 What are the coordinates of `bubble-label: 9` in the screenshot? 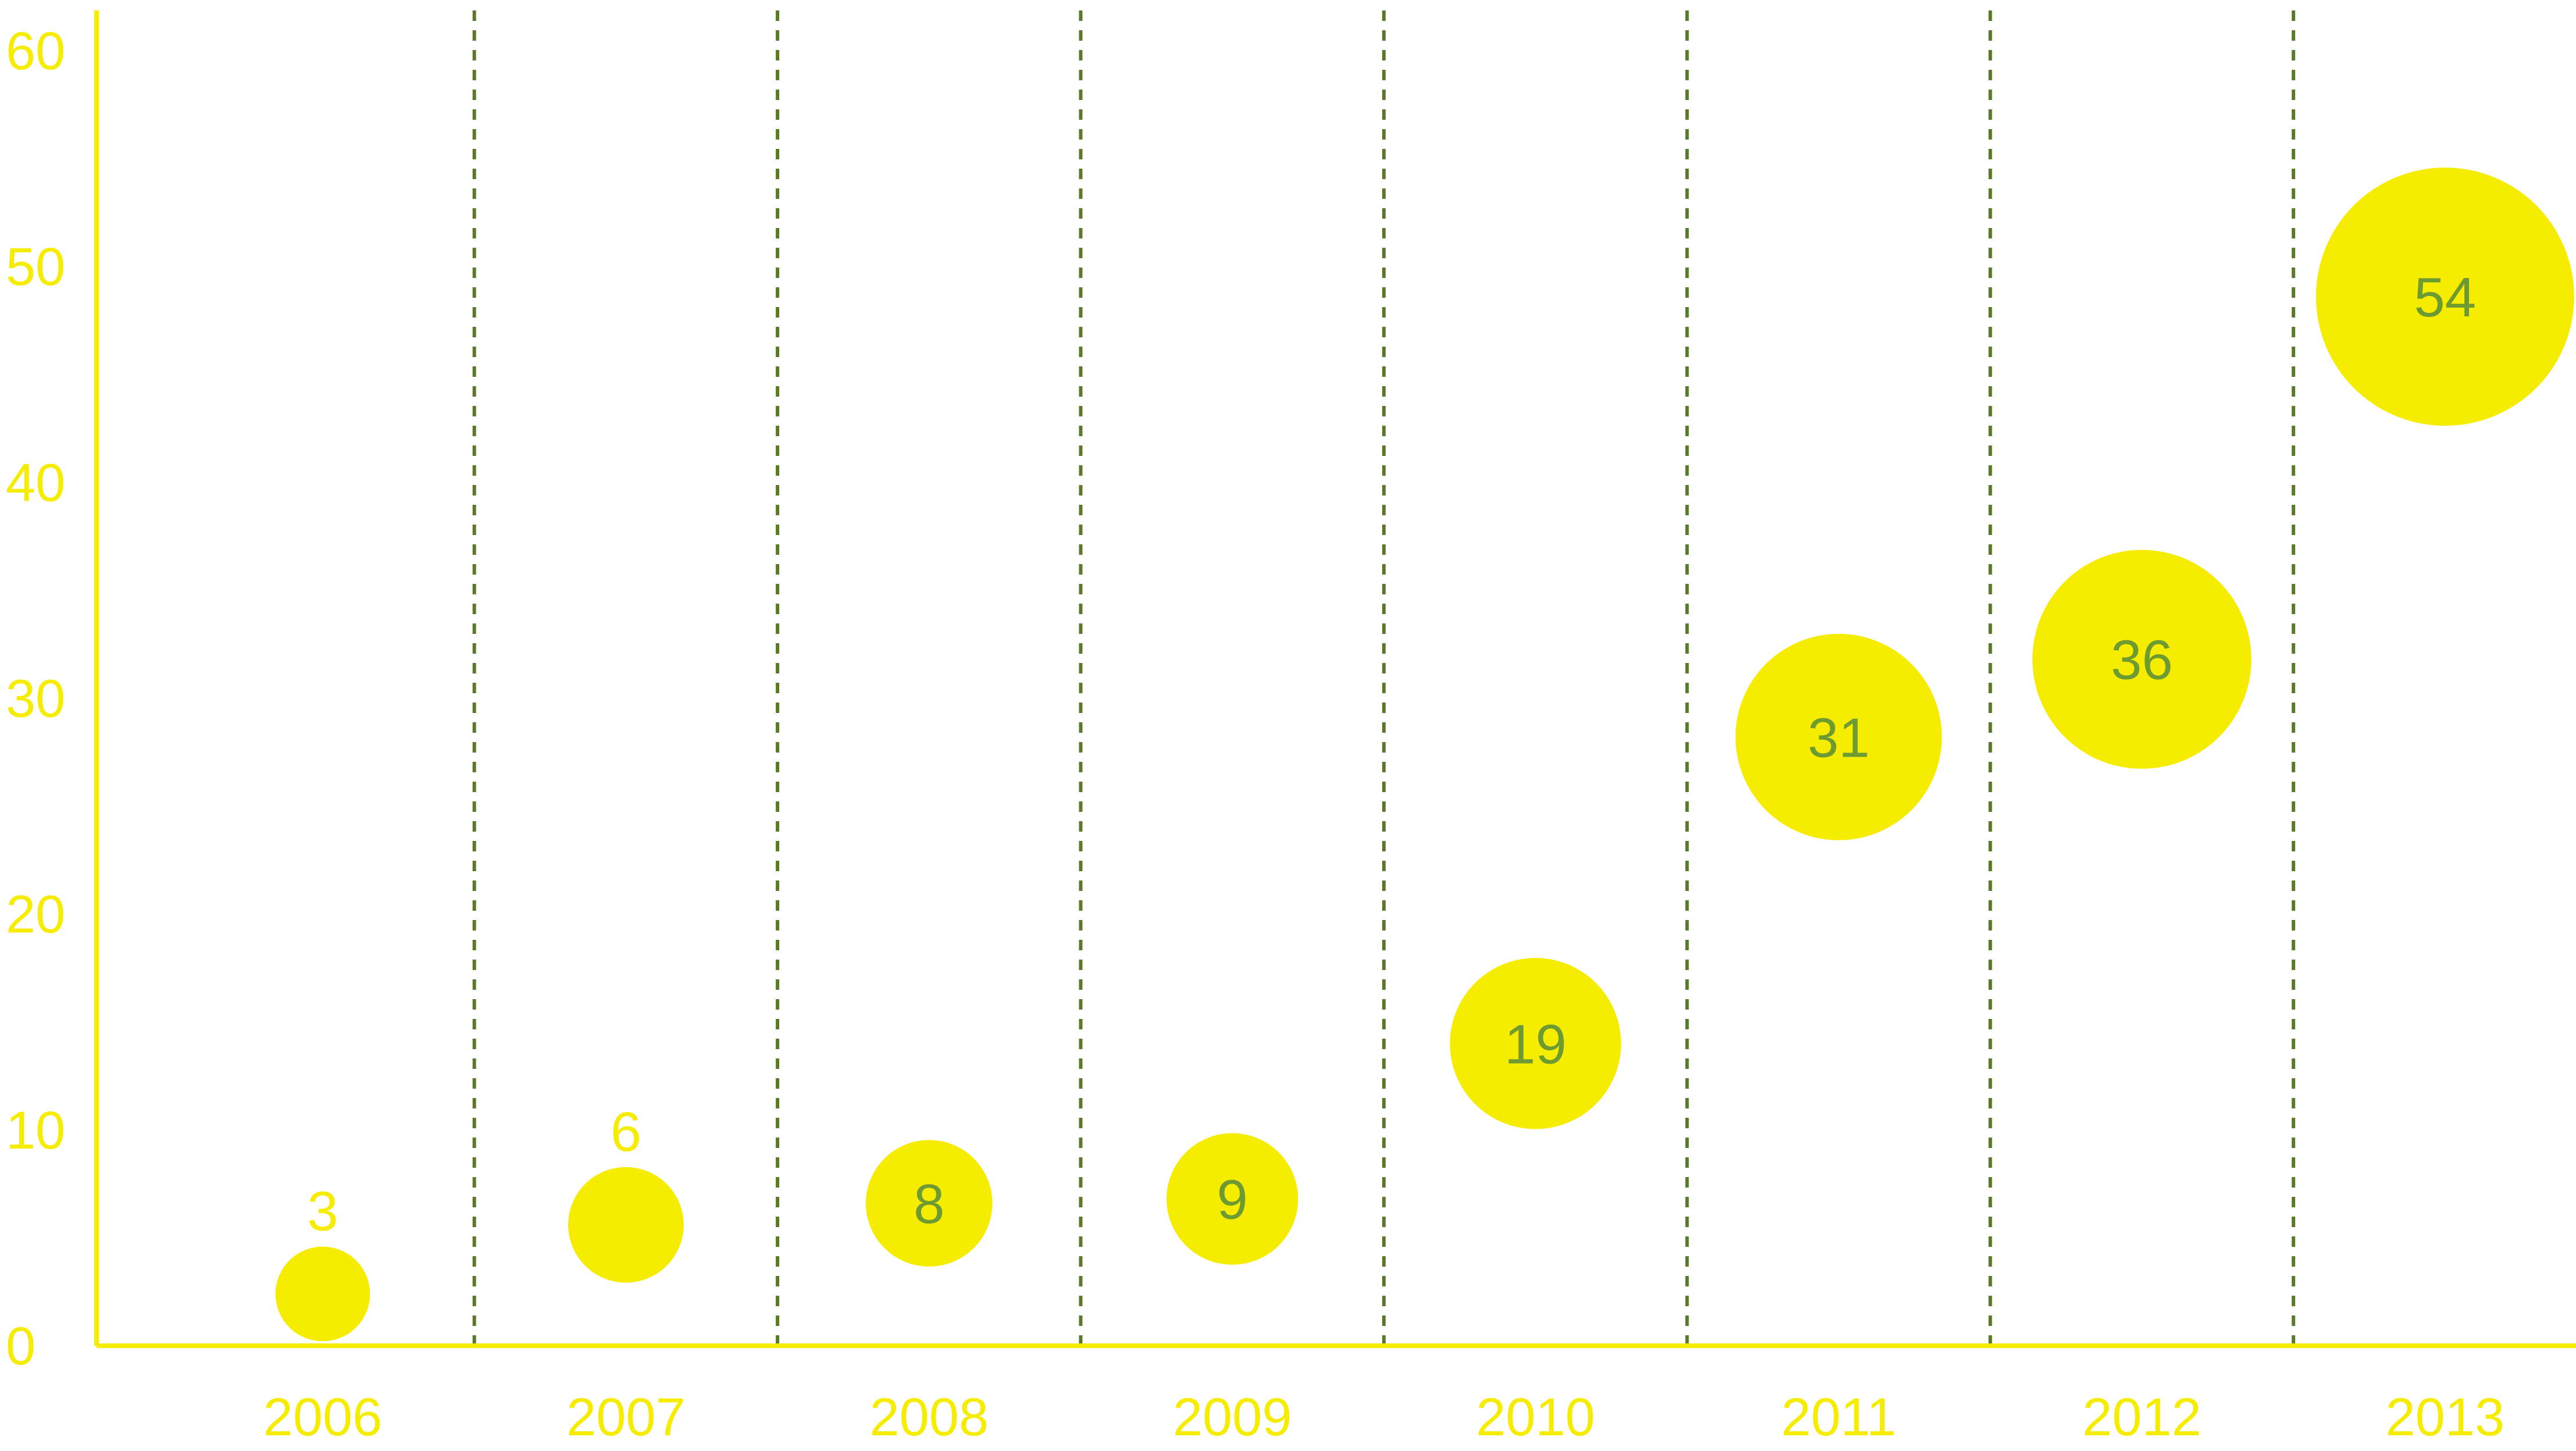 It's located at (1232, 1200).